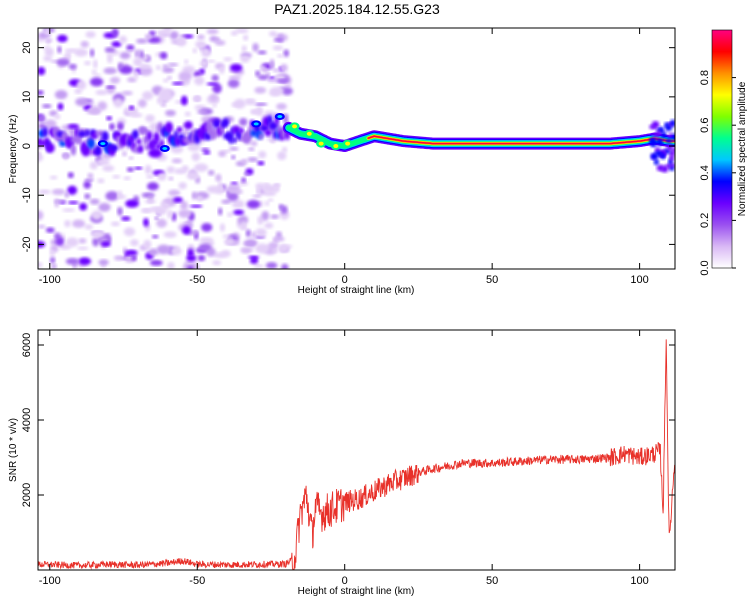  Describe the element at coordinates (356, 143) in the screenshot. I see `spectrogram-ridge` at that location.